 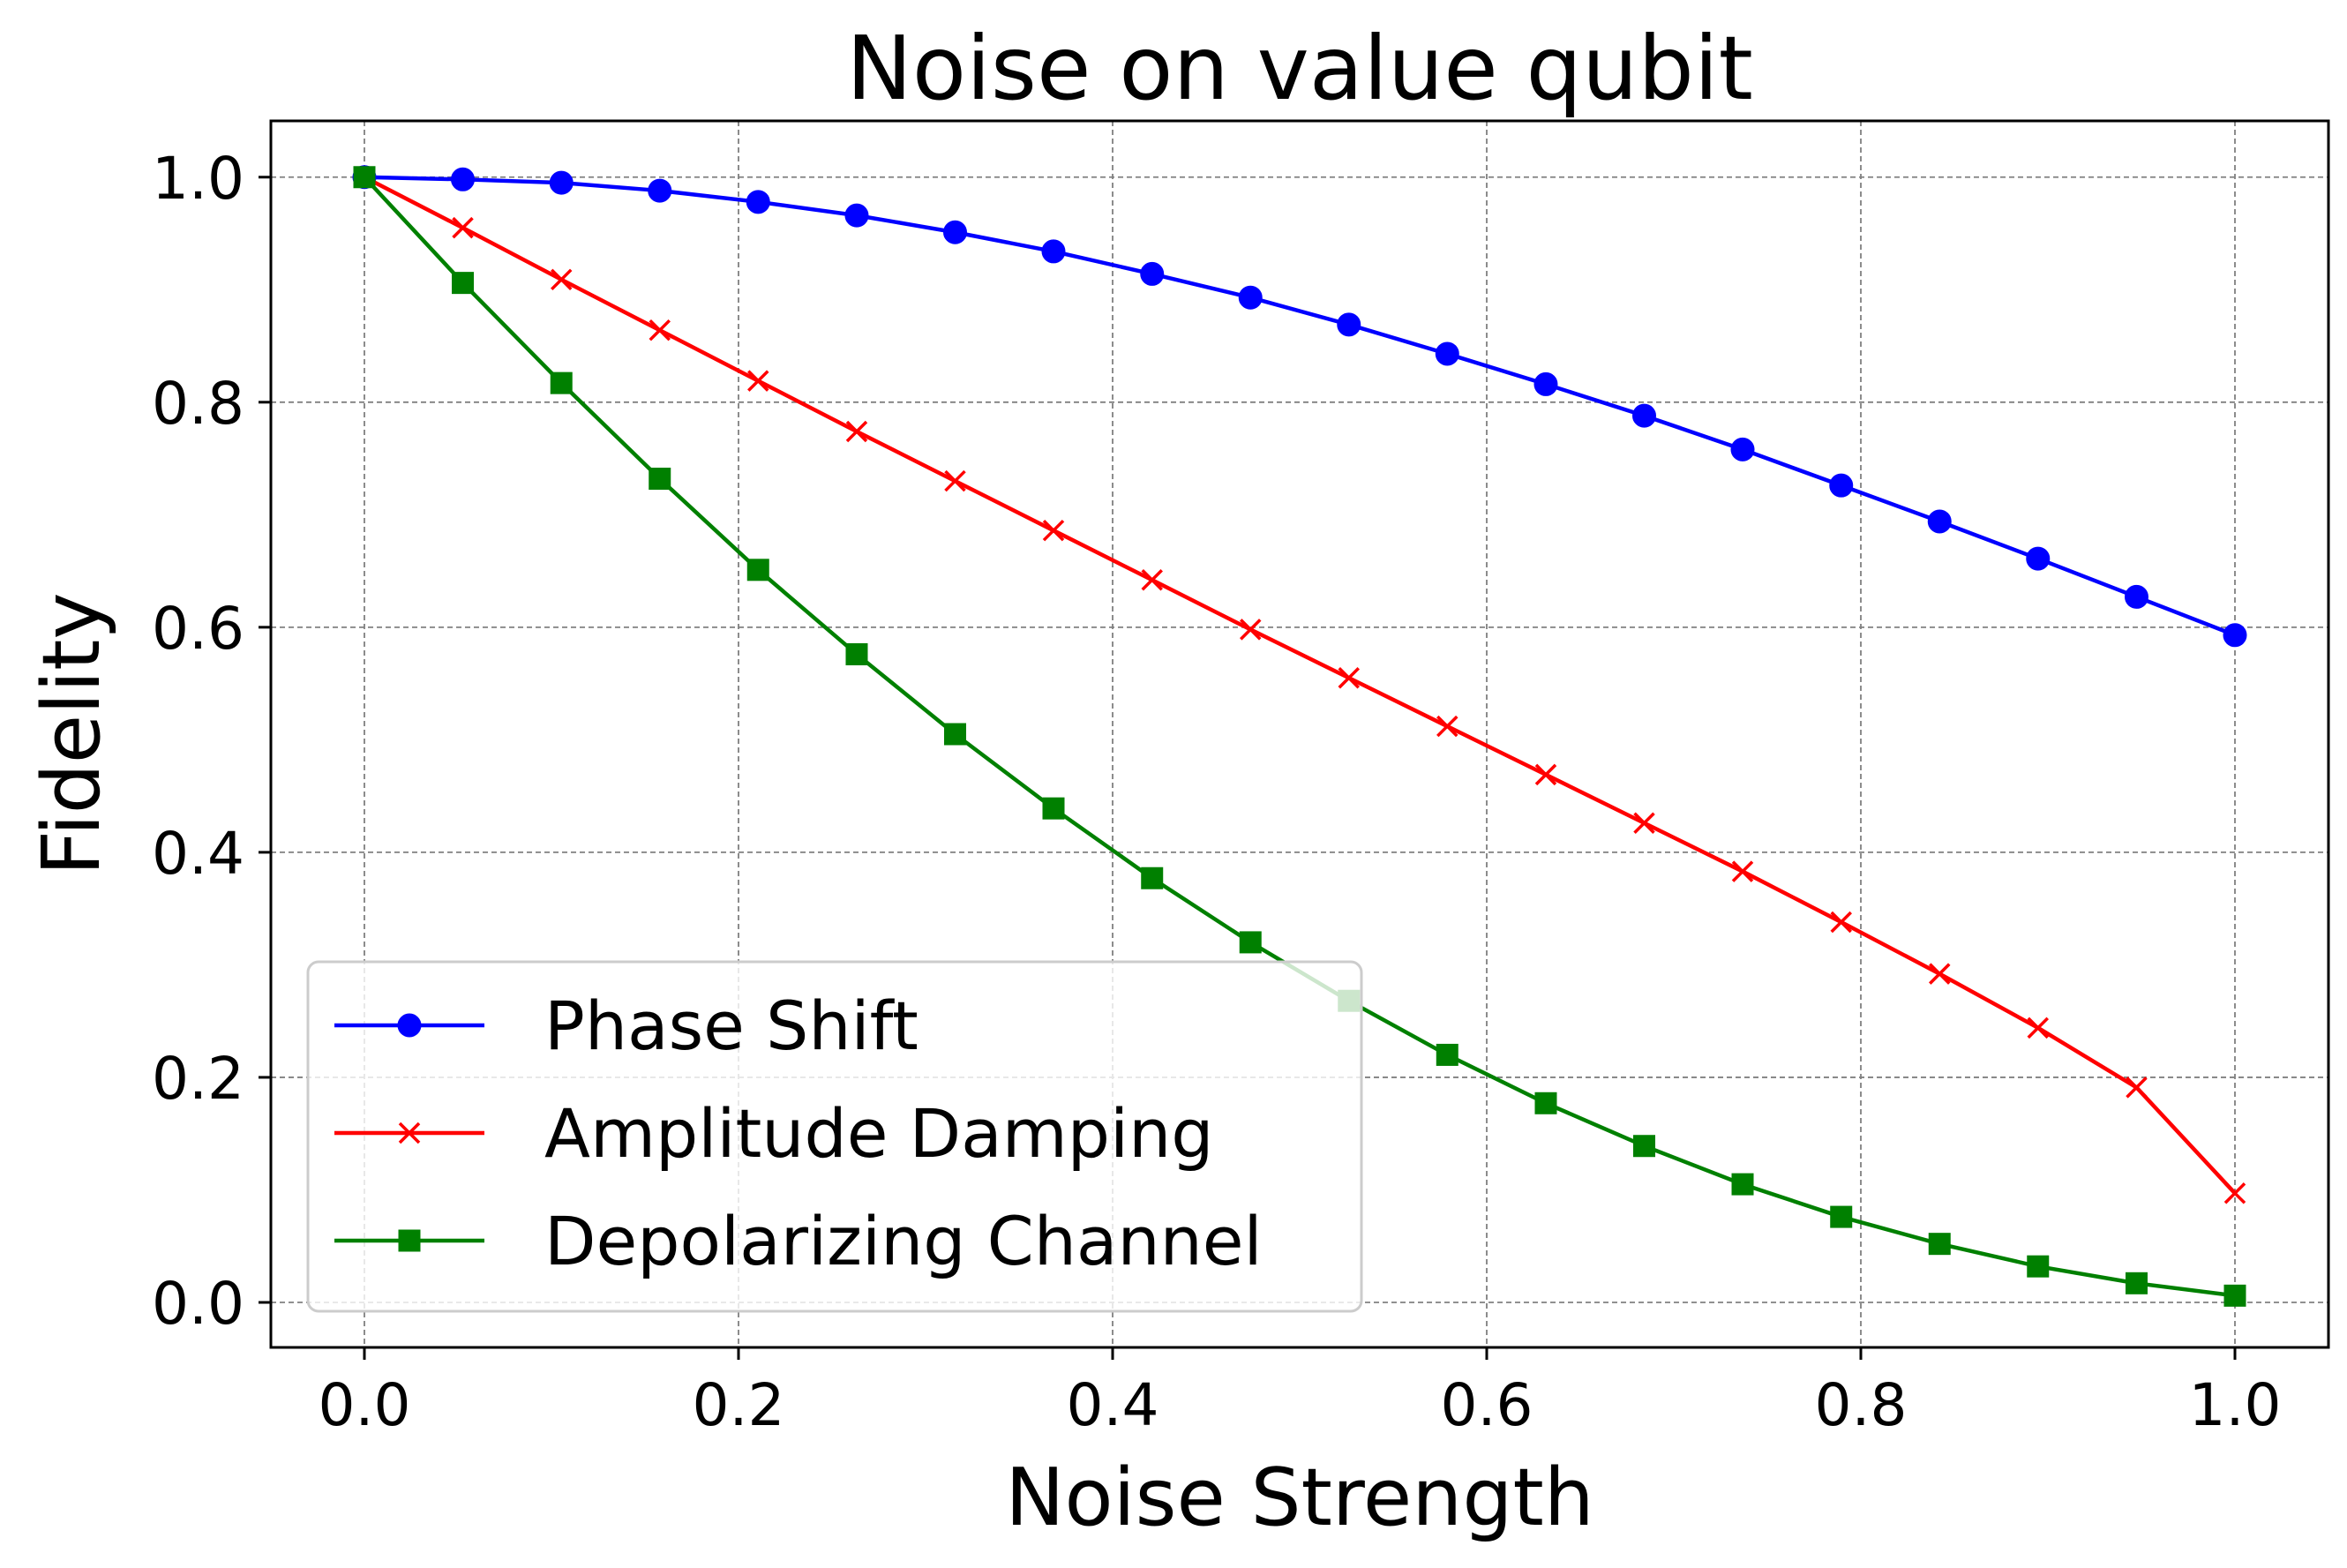 I want to click on y-tick-label: 0.6, so click(x=198, y=629).